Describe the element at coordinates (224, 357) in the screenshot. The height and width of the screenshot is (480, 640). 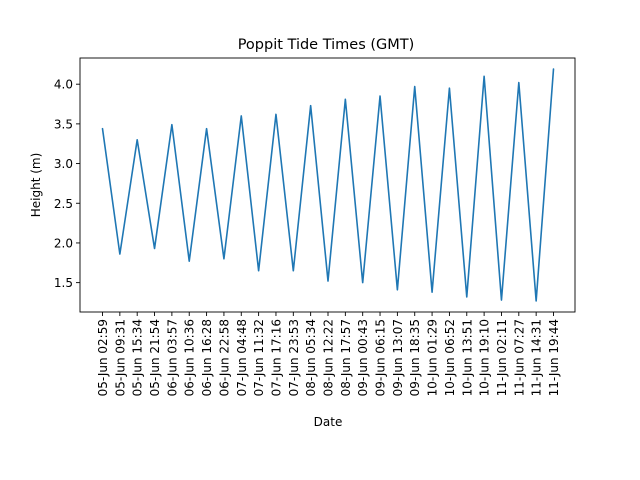
I see `x-tick-label: 06-Jun 22:58` at that location.